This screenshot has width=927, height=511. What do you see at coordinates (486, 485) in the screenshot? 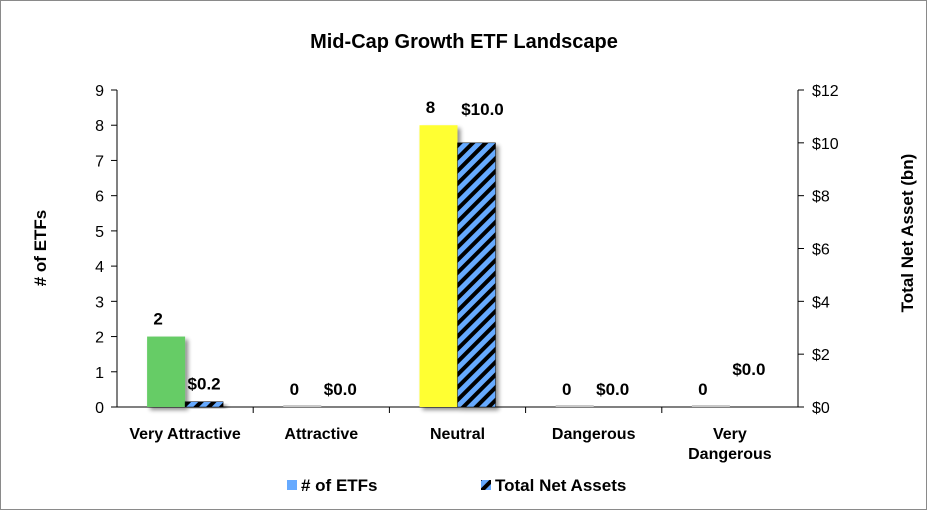
I see `legend-swatch-total-net-assets` at bounding box center [486, 485].